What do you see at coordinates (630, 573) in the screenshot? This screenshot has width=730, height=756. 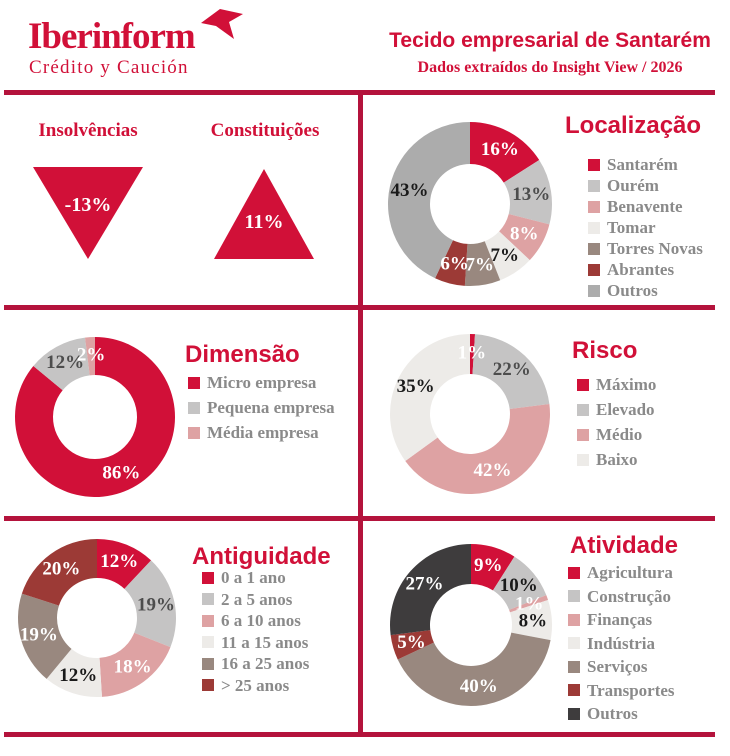 I see `legend-label: Agricultura` at bounding box center [630, 573].